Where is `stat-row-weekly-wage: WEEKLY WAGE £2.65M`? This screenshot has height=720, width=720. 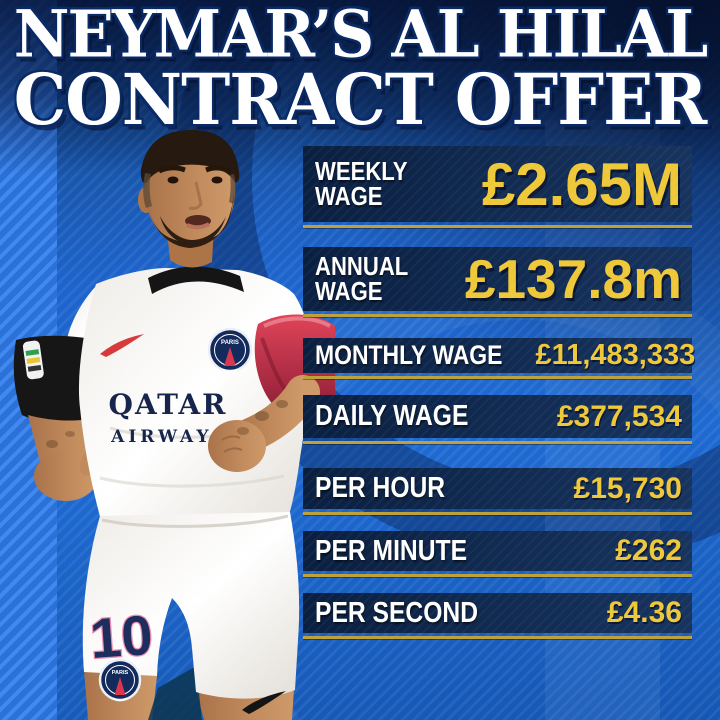
stat-row-weekly-wage: WEEKLY WAGE £2.65M is located at coordinates (497, 187).